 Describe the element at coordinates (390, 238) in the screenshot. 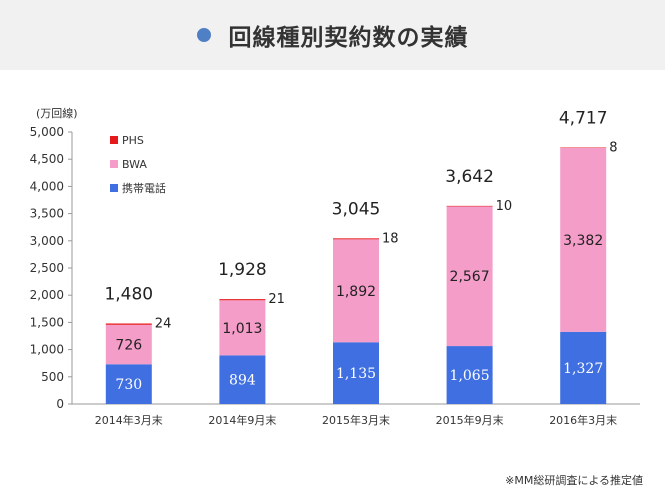

I see `data-label-phs: 18` at that location.